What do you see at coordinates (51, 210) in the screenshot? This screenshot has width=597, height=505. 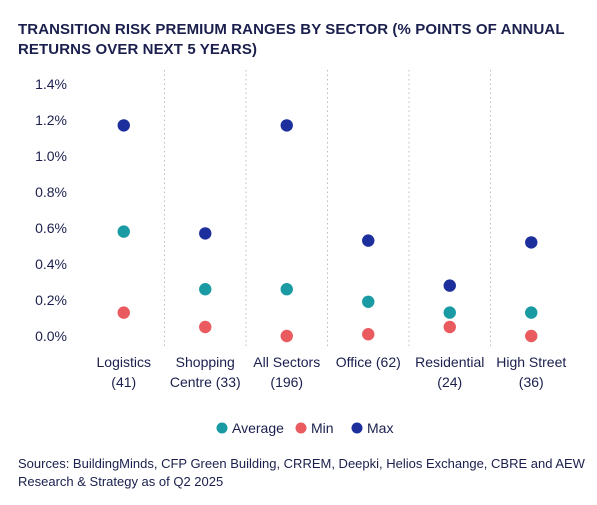 I see `y-axis-ticks: 0.0% 0.2% 0.4% 0.6% 0.8% 1.0% 1.2% 1.4%` at bounding box center [51, 210].